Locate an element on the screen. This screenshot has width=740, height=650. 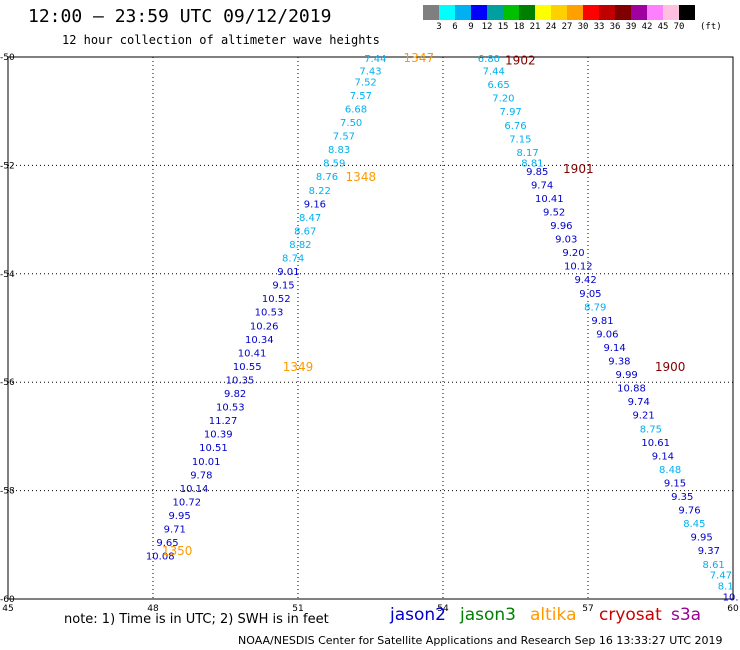
satellite-jason2: jason2 is located at coordinates (418, 615).